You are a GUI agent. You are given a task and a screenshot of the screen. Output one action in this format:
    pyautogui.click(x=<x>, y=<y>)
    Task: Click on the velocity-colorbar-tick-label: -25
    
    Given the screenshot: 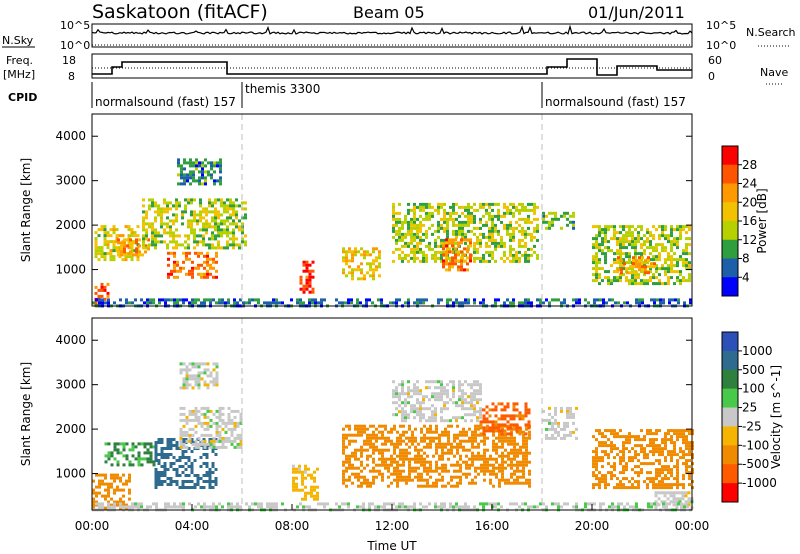 What is the action you would take?
    pyautogui.click(x=752, y=426)
    